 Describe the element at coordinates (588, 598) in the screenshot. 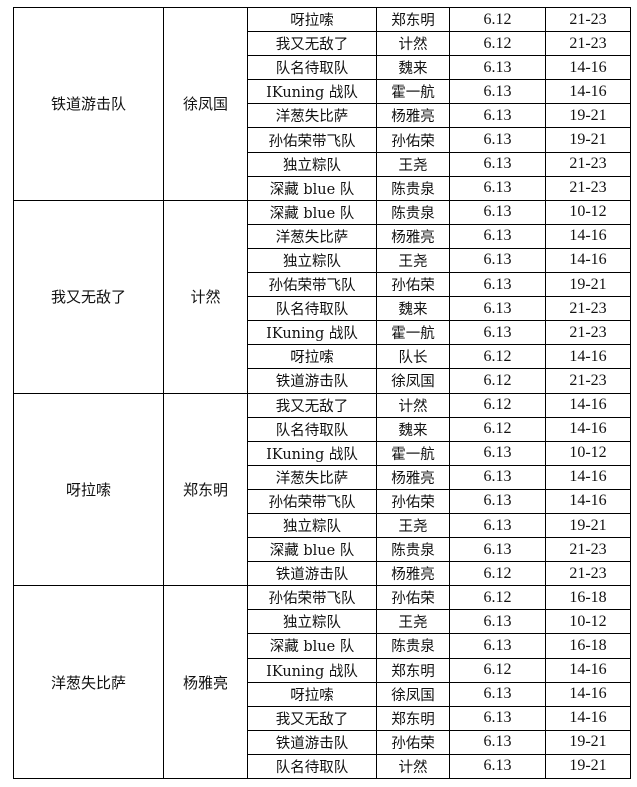

I see `time-cell: 16-18` at that location.